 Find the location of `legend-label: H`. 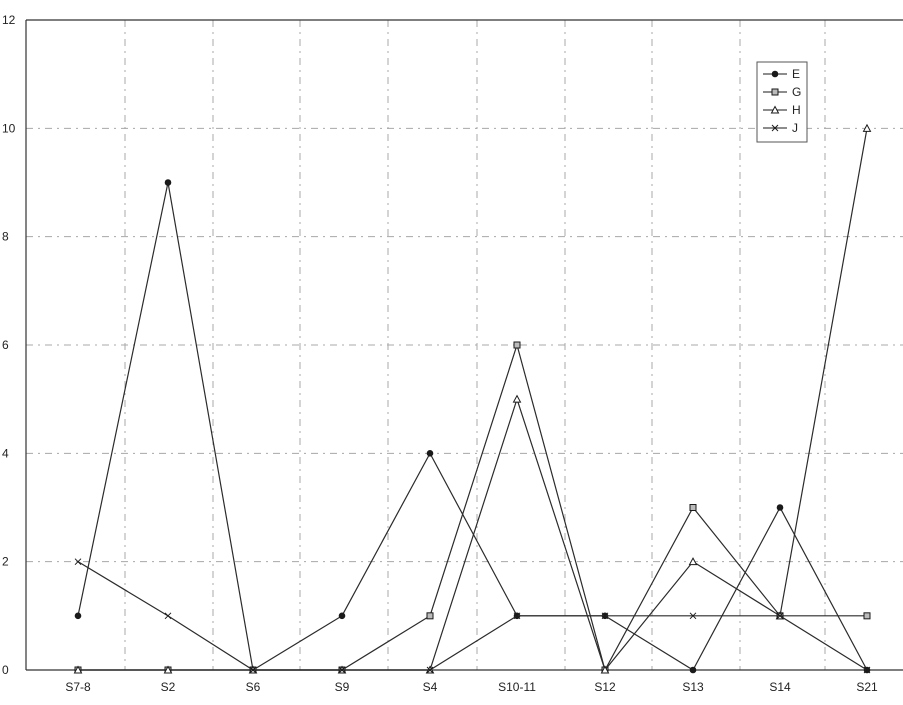

legend-label: H is located at coordinates (796, 110).